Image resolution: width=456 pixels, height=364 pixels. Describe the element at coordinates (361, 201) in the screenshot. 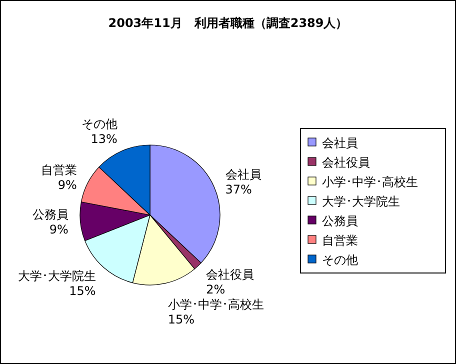

I see `legend-label: 大学･大学院生` at that location.